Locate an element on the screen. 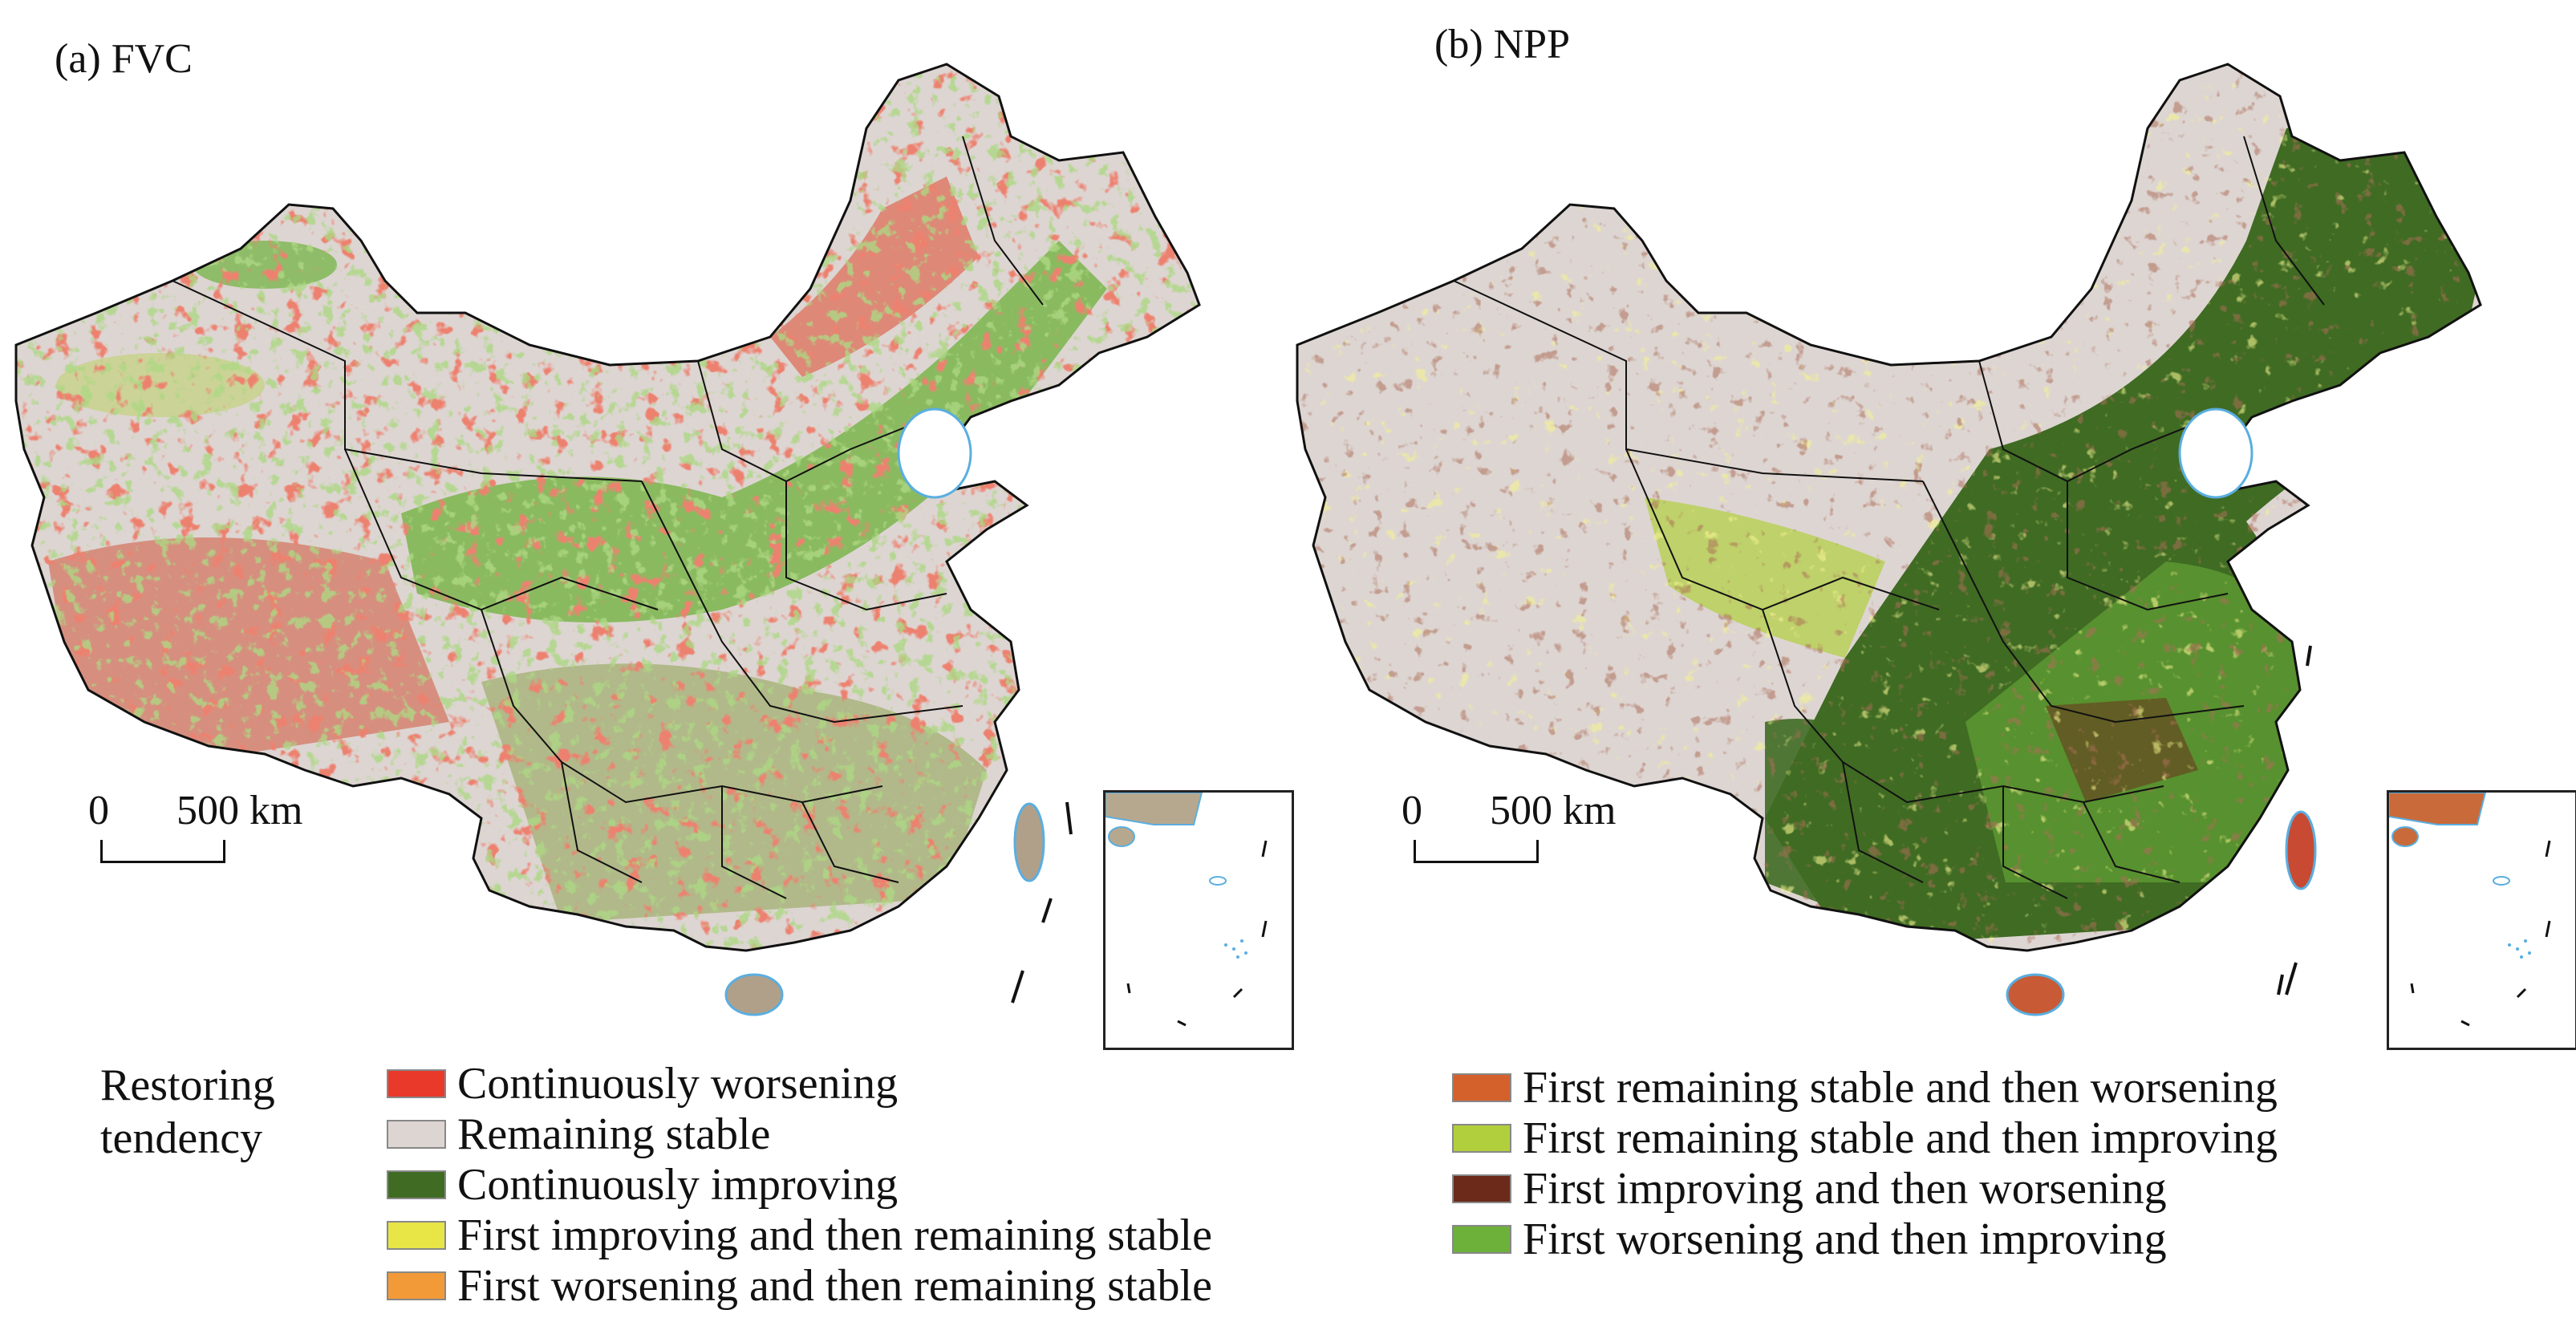 This screenshot has height=1326, width=2576. dash-lines-npp is located at coordinates (2294, 820).